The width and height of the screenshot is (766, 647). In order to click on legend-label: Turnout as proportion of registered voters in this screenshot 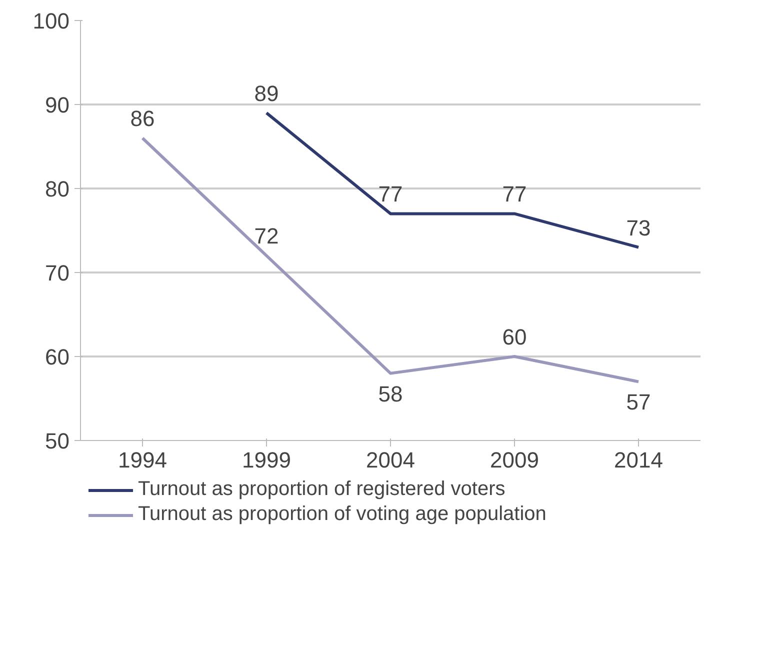, I will do `click(322, 489)`.